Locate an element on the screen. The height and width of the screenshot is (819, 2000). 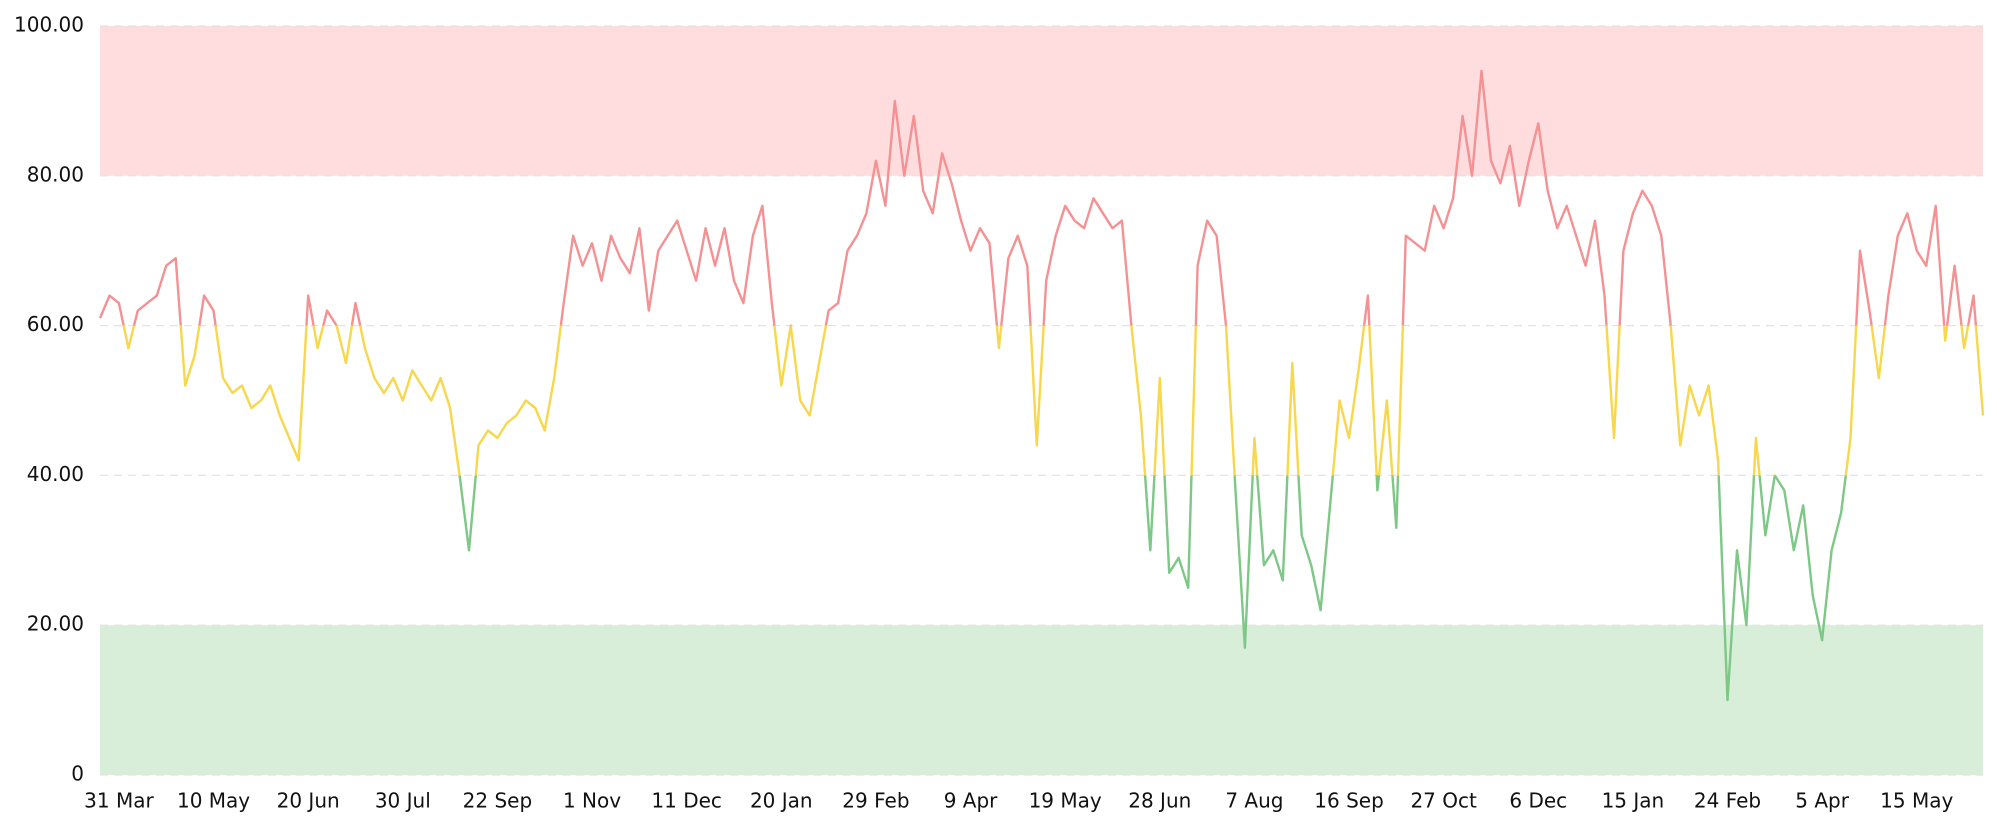
x-tick-label: 19 May is located at coordinates (1065, 801).